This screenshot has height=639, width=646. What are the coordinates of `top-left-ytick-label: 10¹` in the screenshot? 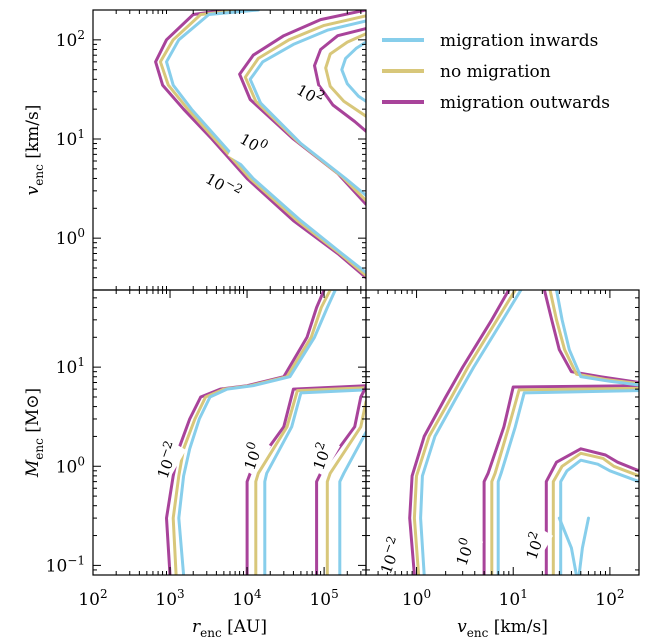 It's located at (70, 138).